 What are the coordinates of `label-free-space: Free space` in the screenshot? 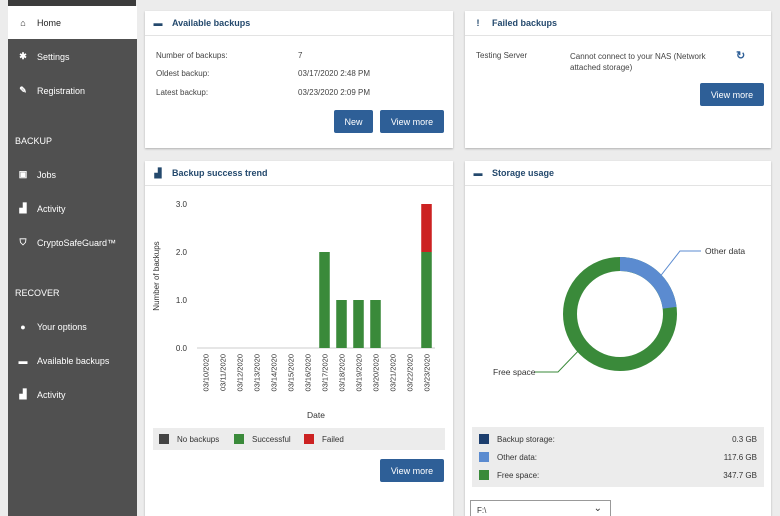 It's located at (514, 372).